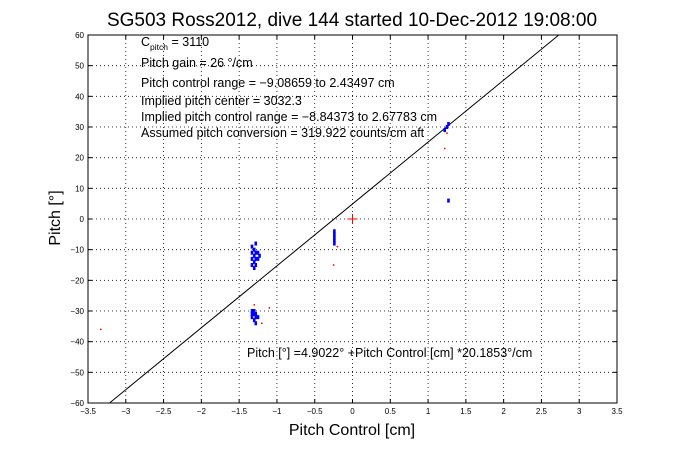 The height and width of the screenshot is (454, 681). What do you see at coordinates (188, 42) in the screenshot?
I see `c-pitch-value: = 3110` at bounding box center [188, 42].